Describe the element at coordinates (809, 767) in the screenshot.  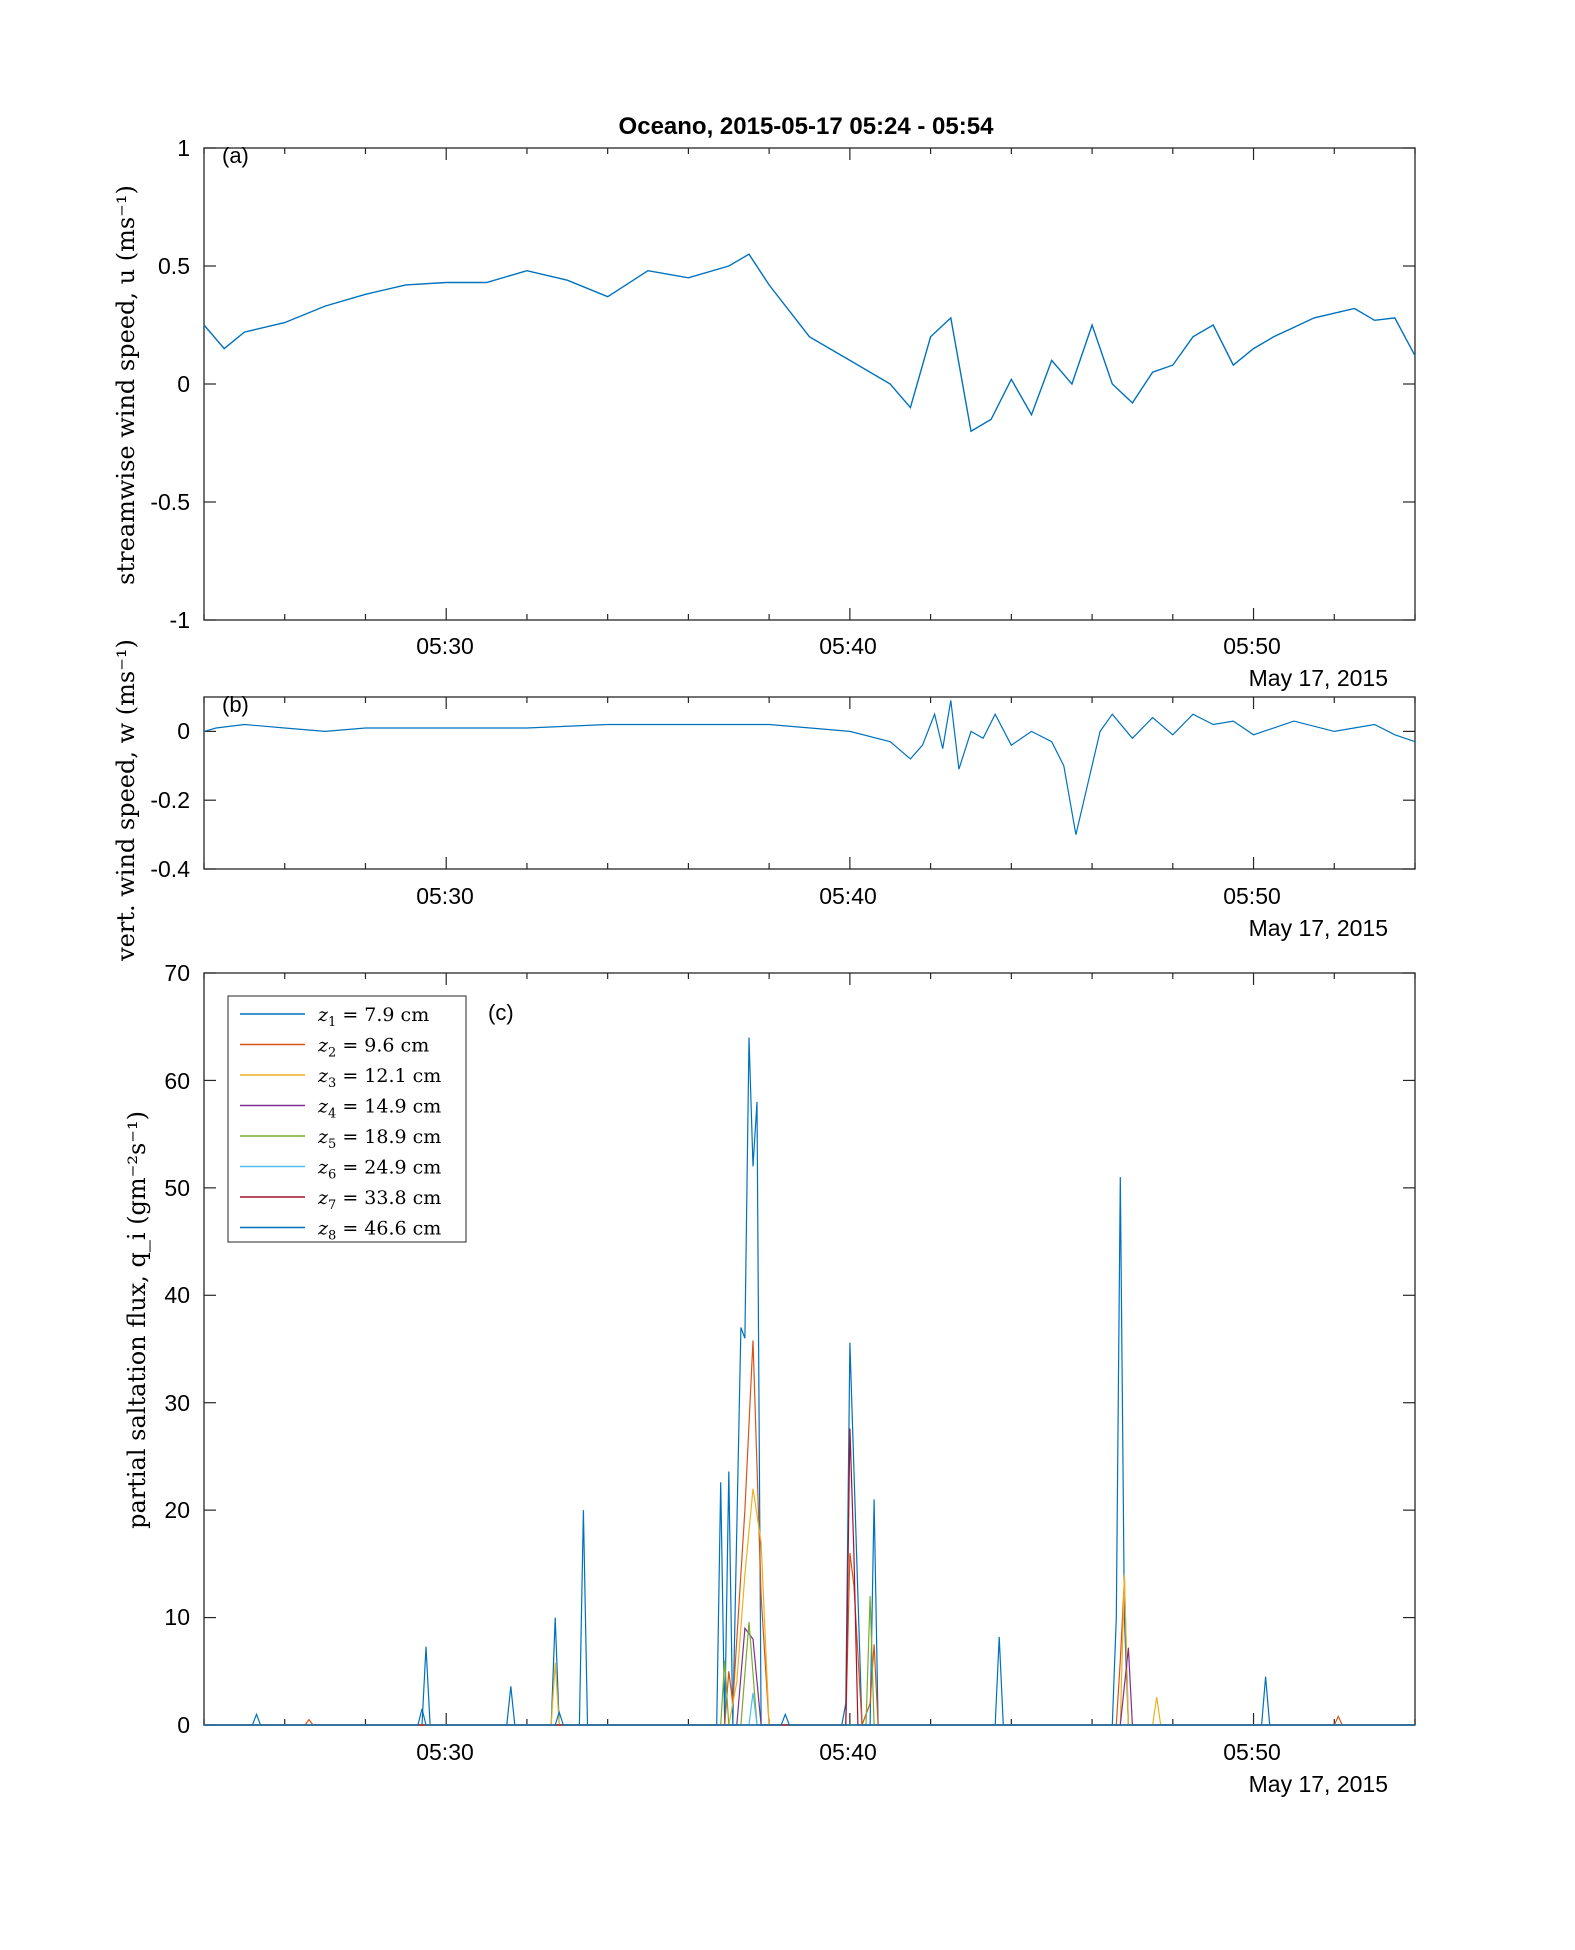
I see `panel-b-series-w` at that location.